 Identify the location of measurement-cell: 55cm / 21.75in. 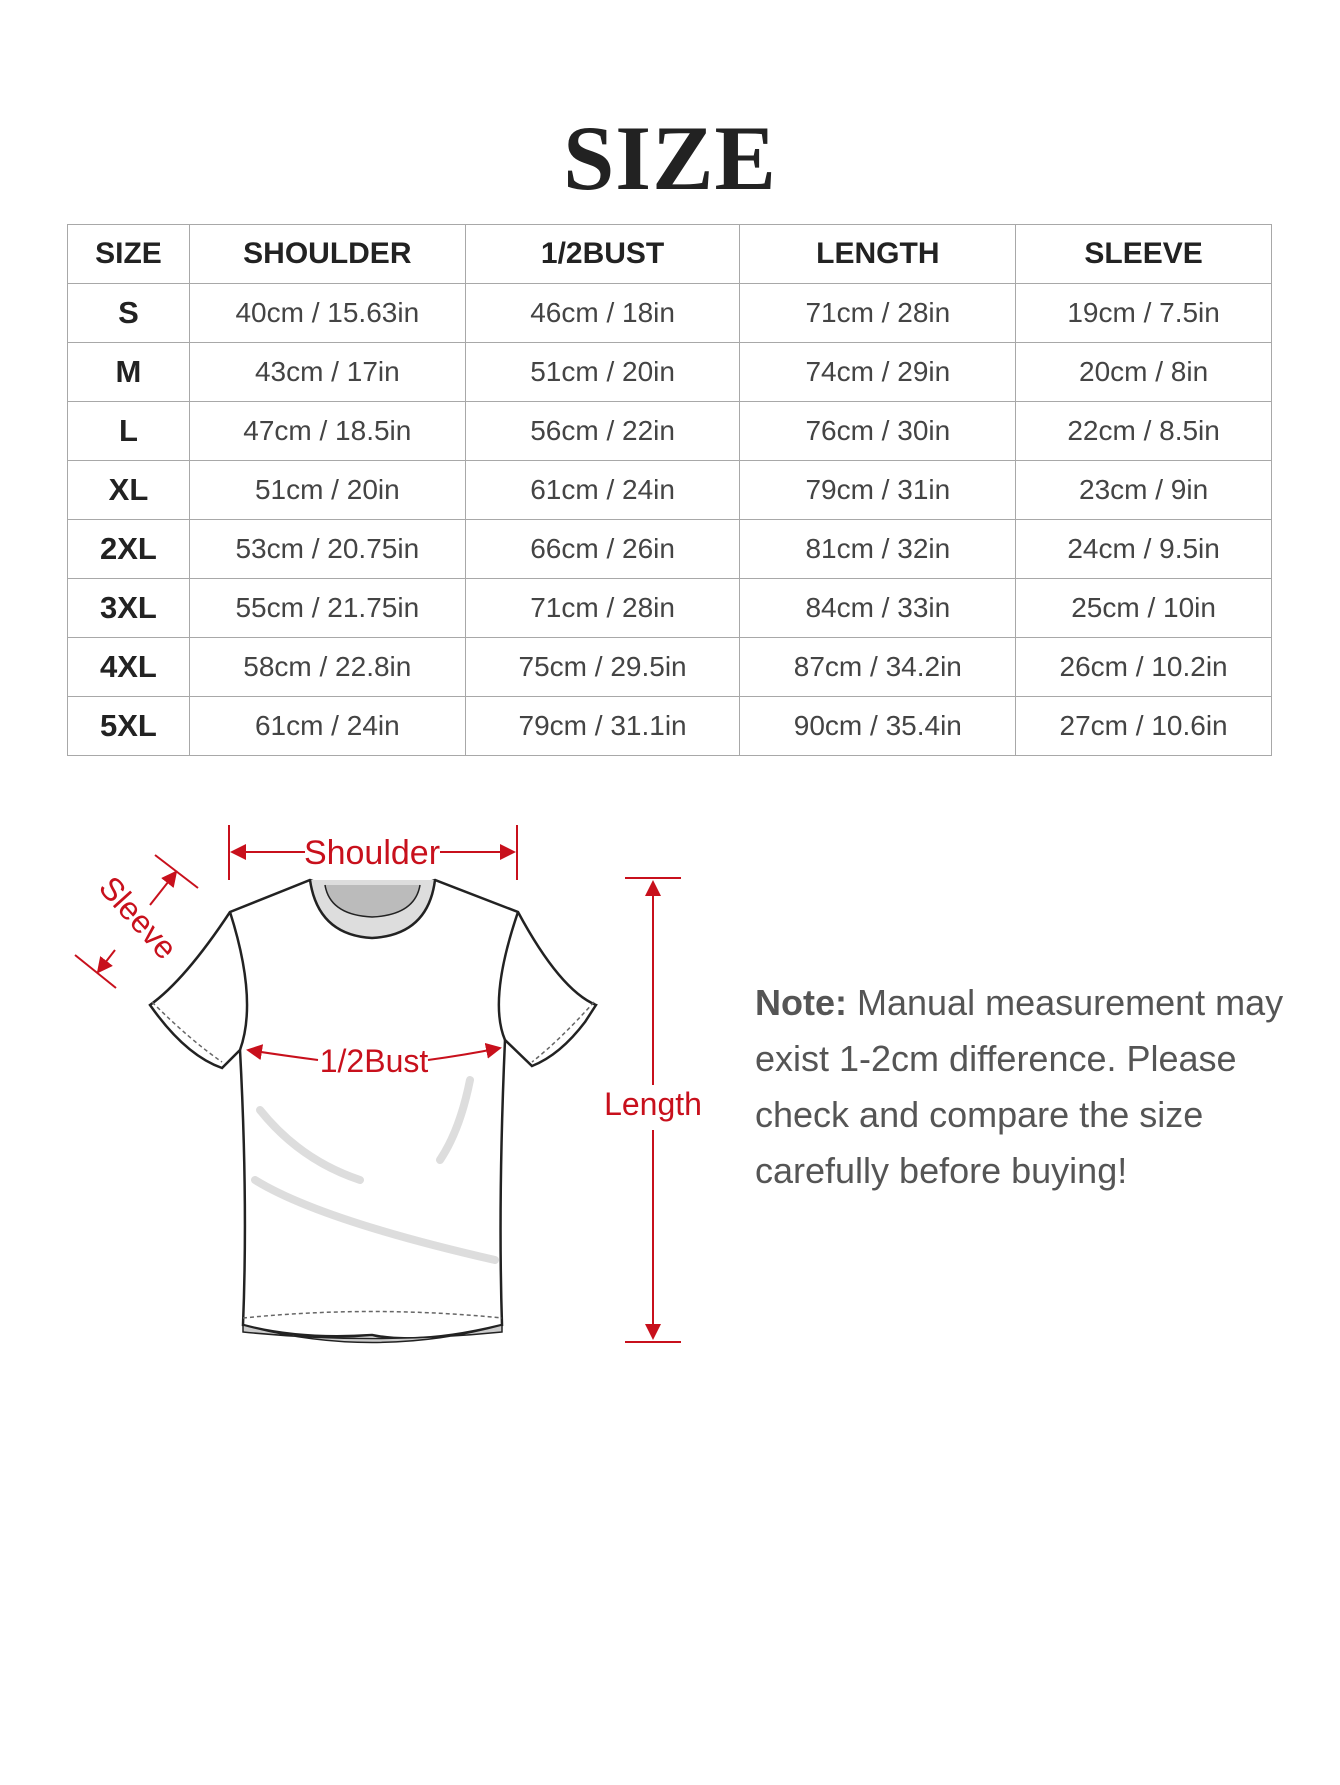
(327, 608).